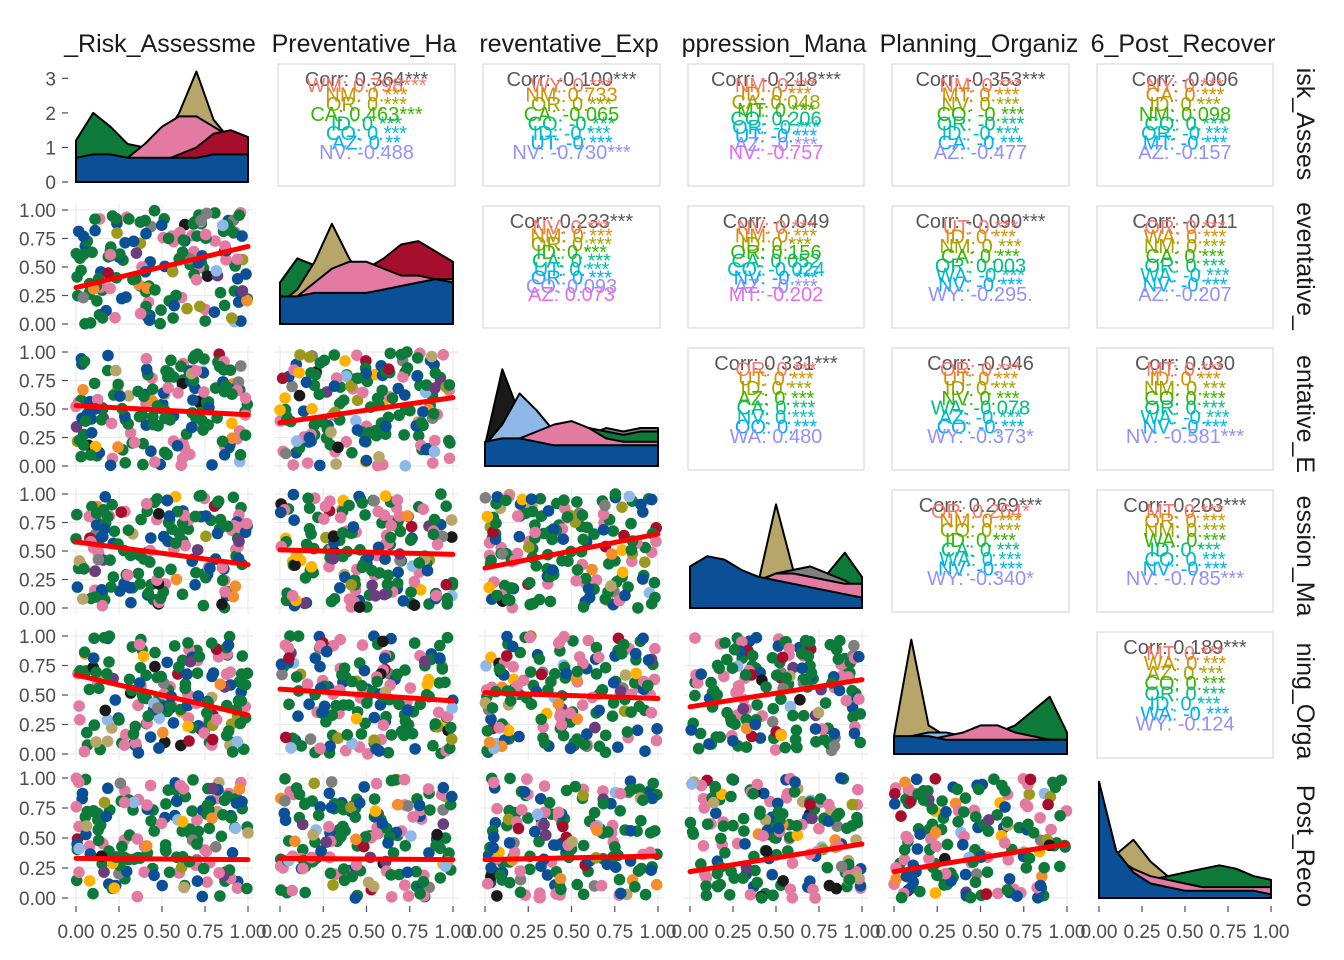 The image size is (1344, 960). I want to click on x-tick-label: 1.00, so click(248, 932).